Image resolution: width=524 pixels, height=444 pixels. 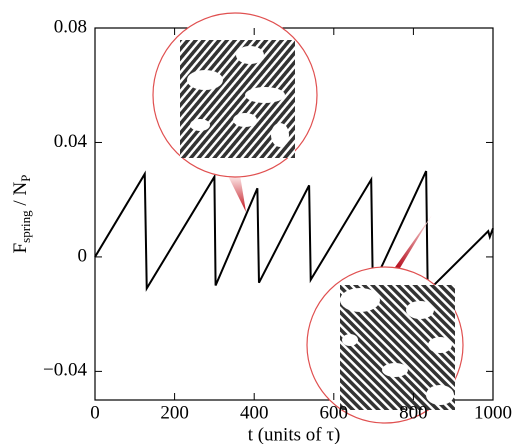 I want to click on x-axis-label: t (units of τ), so click(x=294, y=434).